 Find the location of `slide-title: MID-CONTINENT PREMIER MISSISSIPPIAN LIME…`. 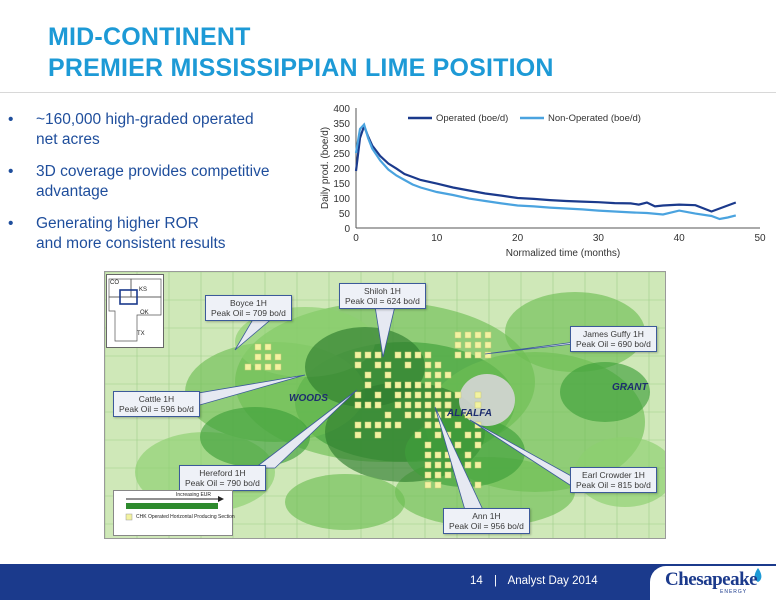

slide-title: MID-CONTINENT PREMIER MISSISSIPPIAN LIME… is located at coordinates (301, 53).